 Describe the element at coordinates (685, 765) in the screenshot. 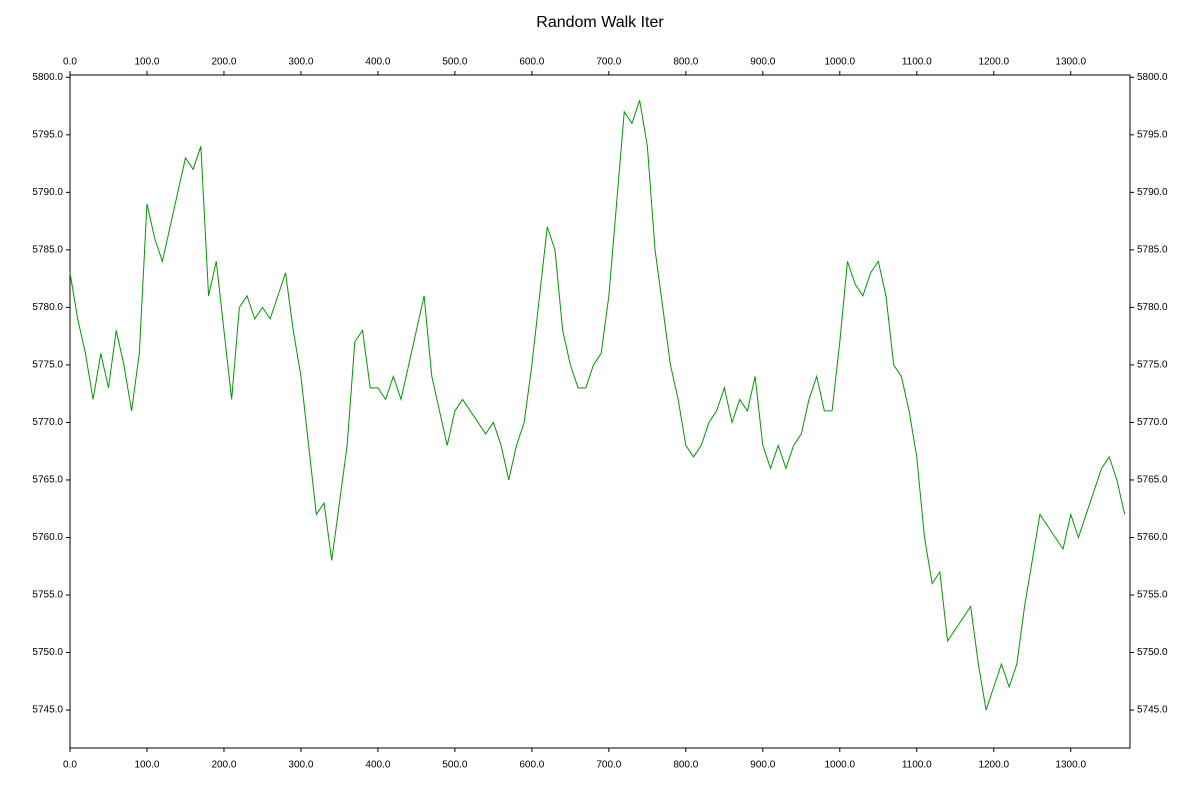

I see `x-tick-label: 800.0` at that location.